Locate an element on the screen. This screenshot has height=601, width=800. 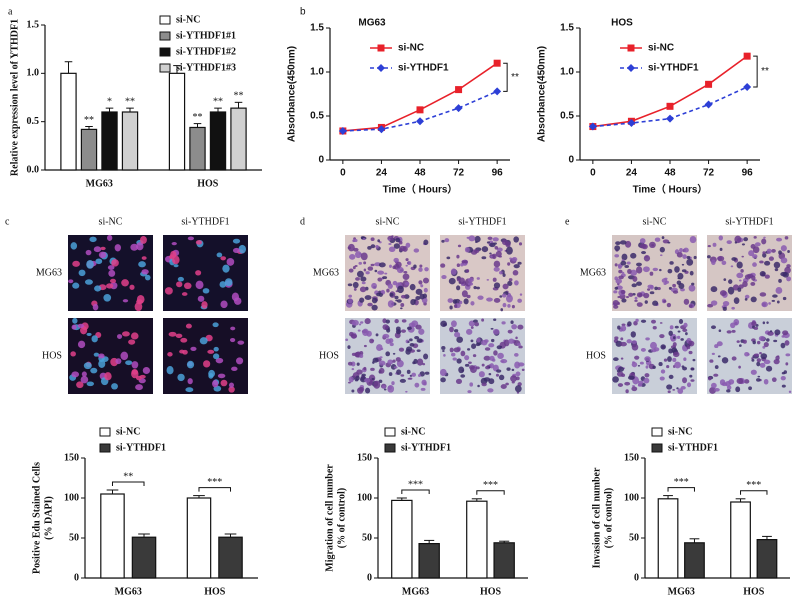
y-tick-label: 150 is located at coordinates (631, 457).